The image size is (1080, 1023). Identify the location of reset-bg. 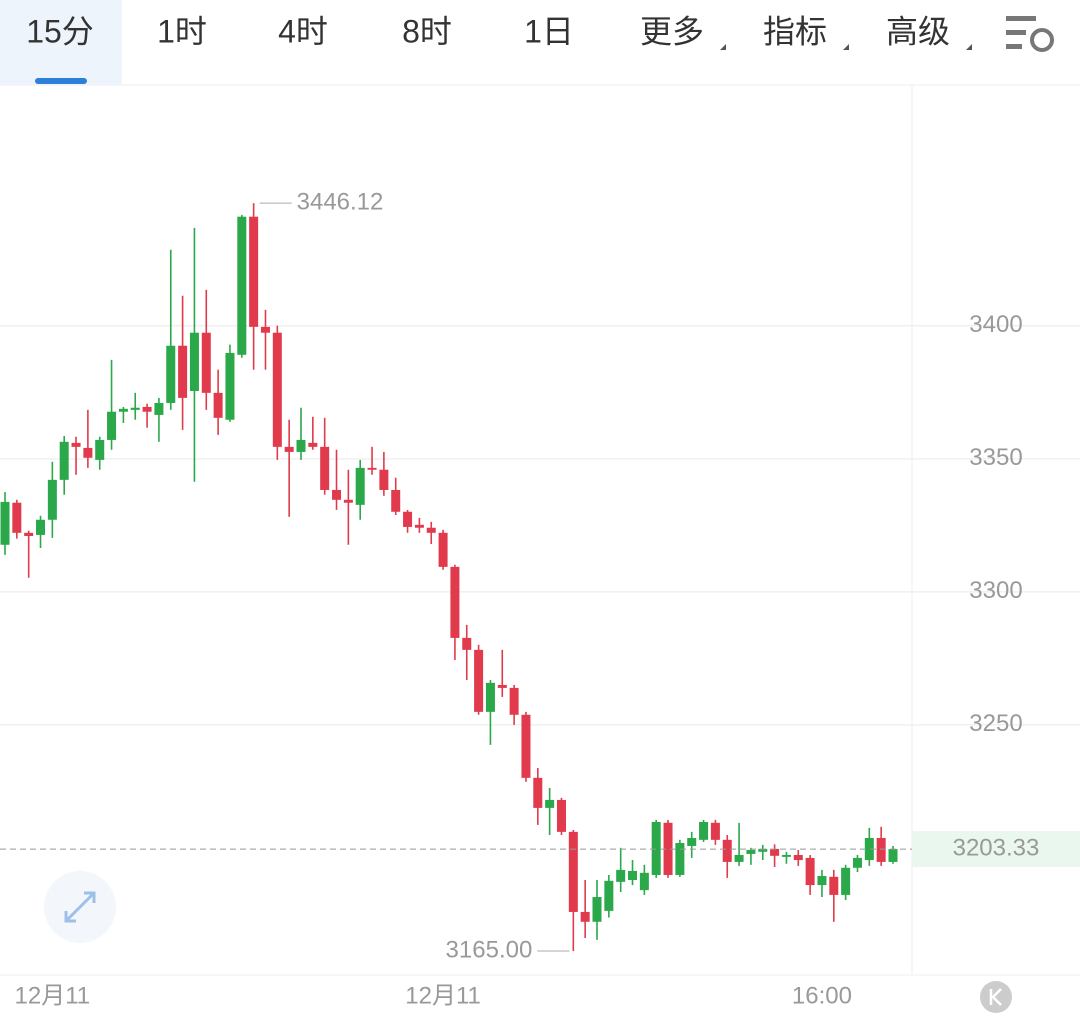
(996, 997).